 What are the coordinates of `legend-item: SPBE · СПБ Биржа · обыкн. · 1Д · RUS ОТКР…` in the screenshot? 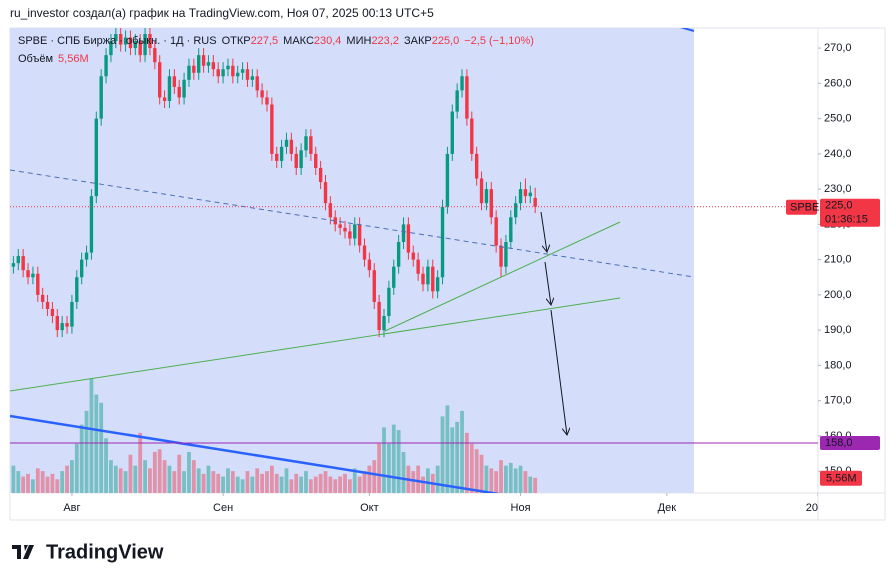 It's located at (276, 41).